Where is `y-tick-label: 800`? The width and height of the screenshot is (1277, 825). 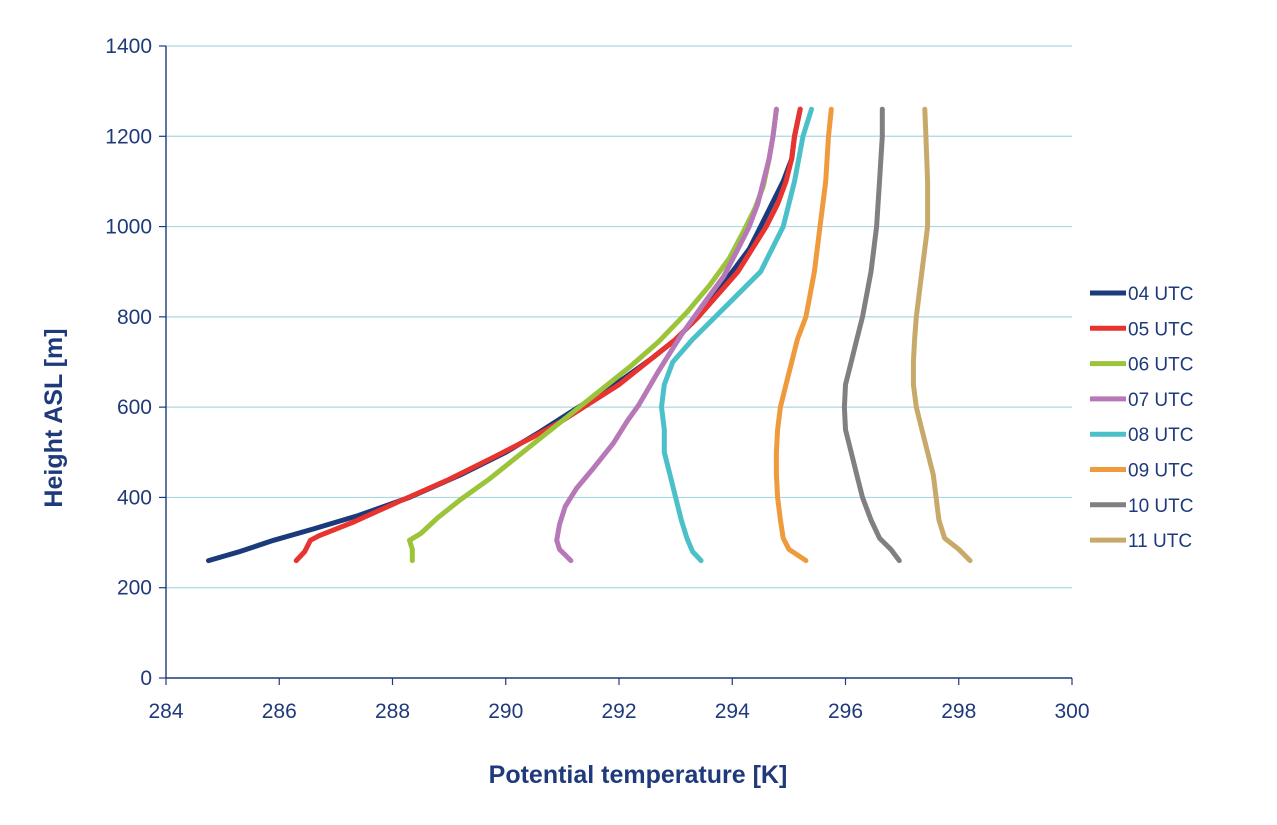 y-tick-label: 800 is located at coordinates (134, 317).